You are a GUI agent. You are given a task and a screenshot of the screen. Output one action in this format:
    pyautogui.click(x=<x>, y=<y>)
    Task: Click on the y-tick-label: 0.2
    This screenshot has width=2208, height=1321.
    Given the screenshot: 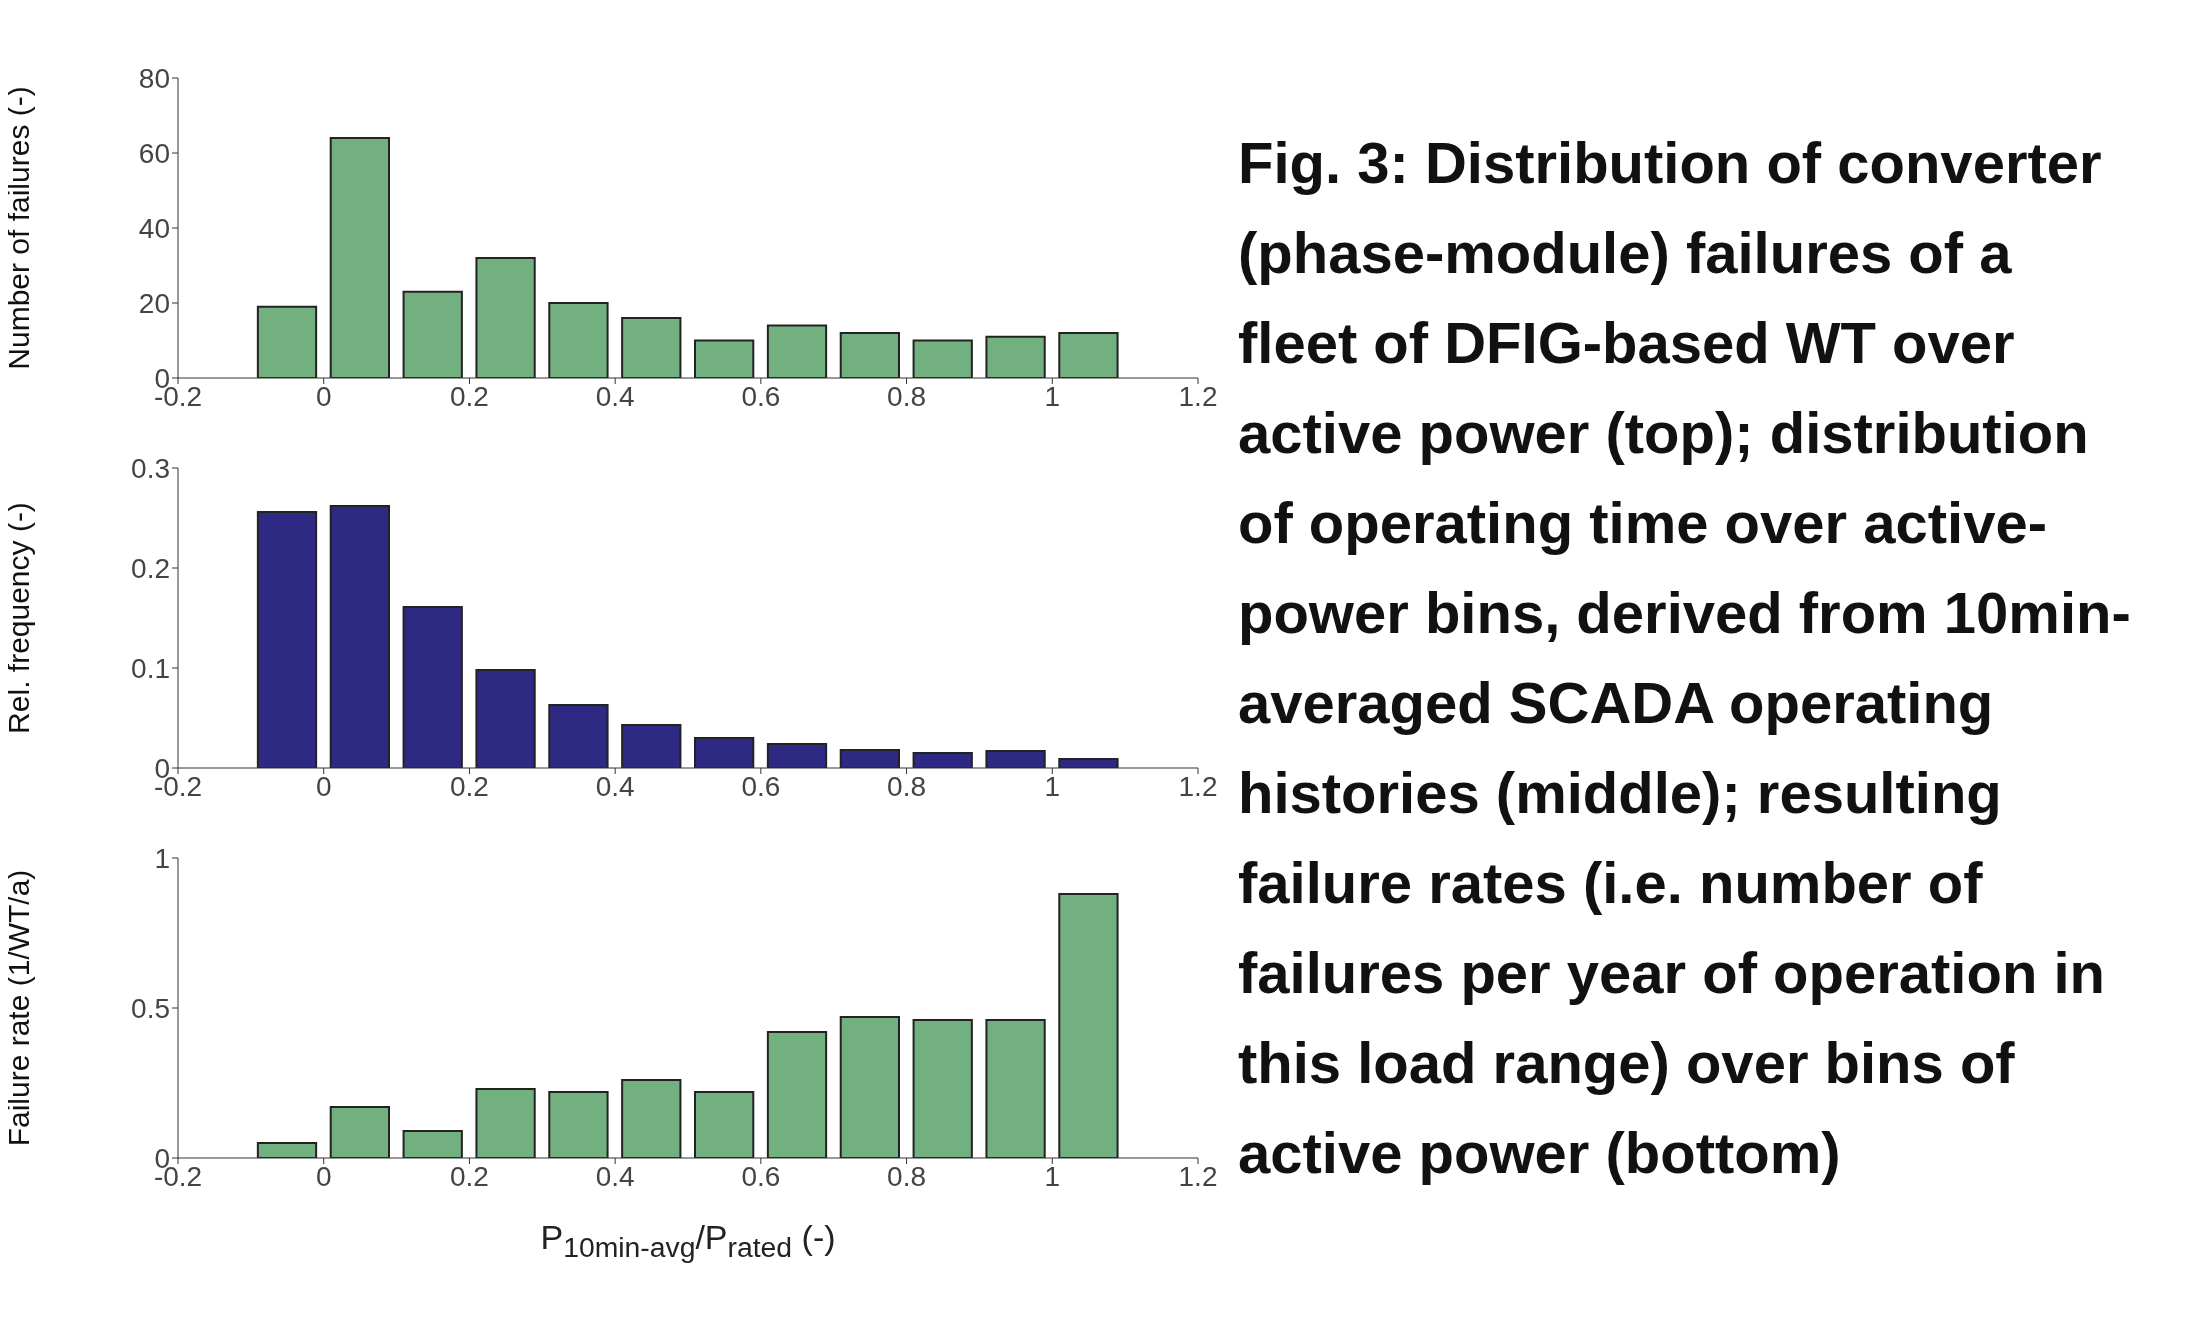 What is the action you would take?
    pyautogui.click(x=150, y=568)
    